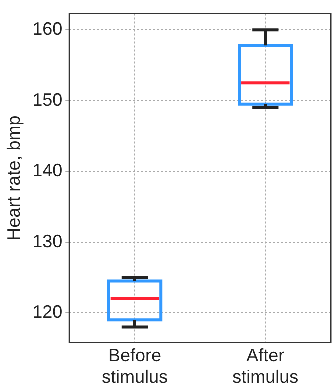 The image size is (333, 392). I want to click on y-tick-label: 140, so click(47, 170).